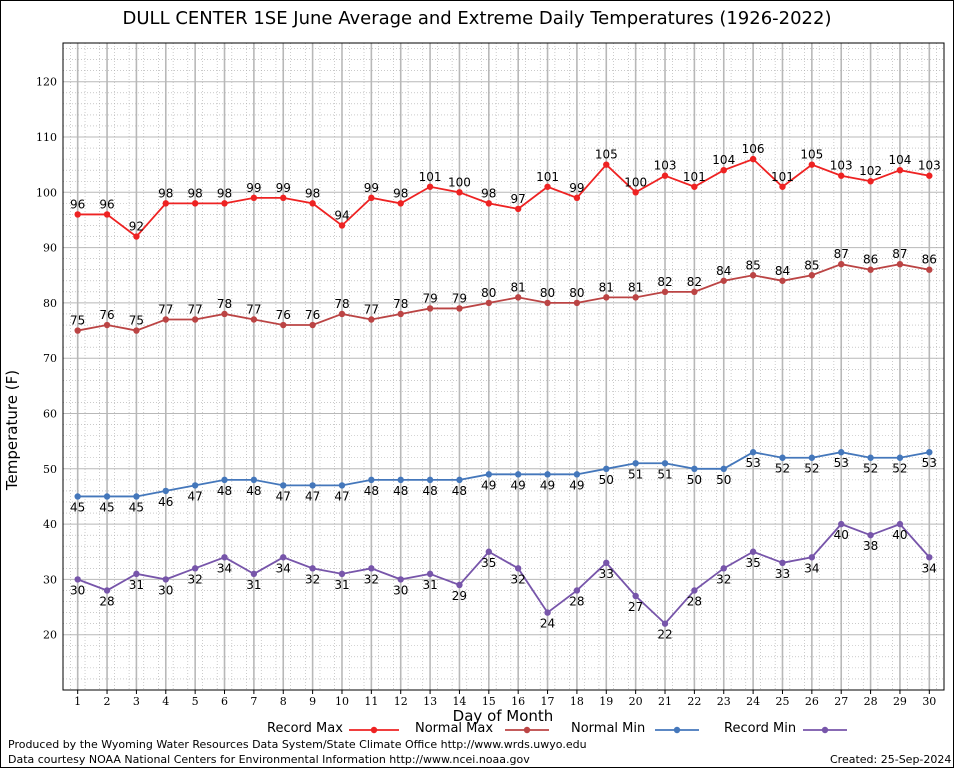 The height and width of the screenshot is (768, 954). I want to click on x-tick-label: 16, so click(518, 701).